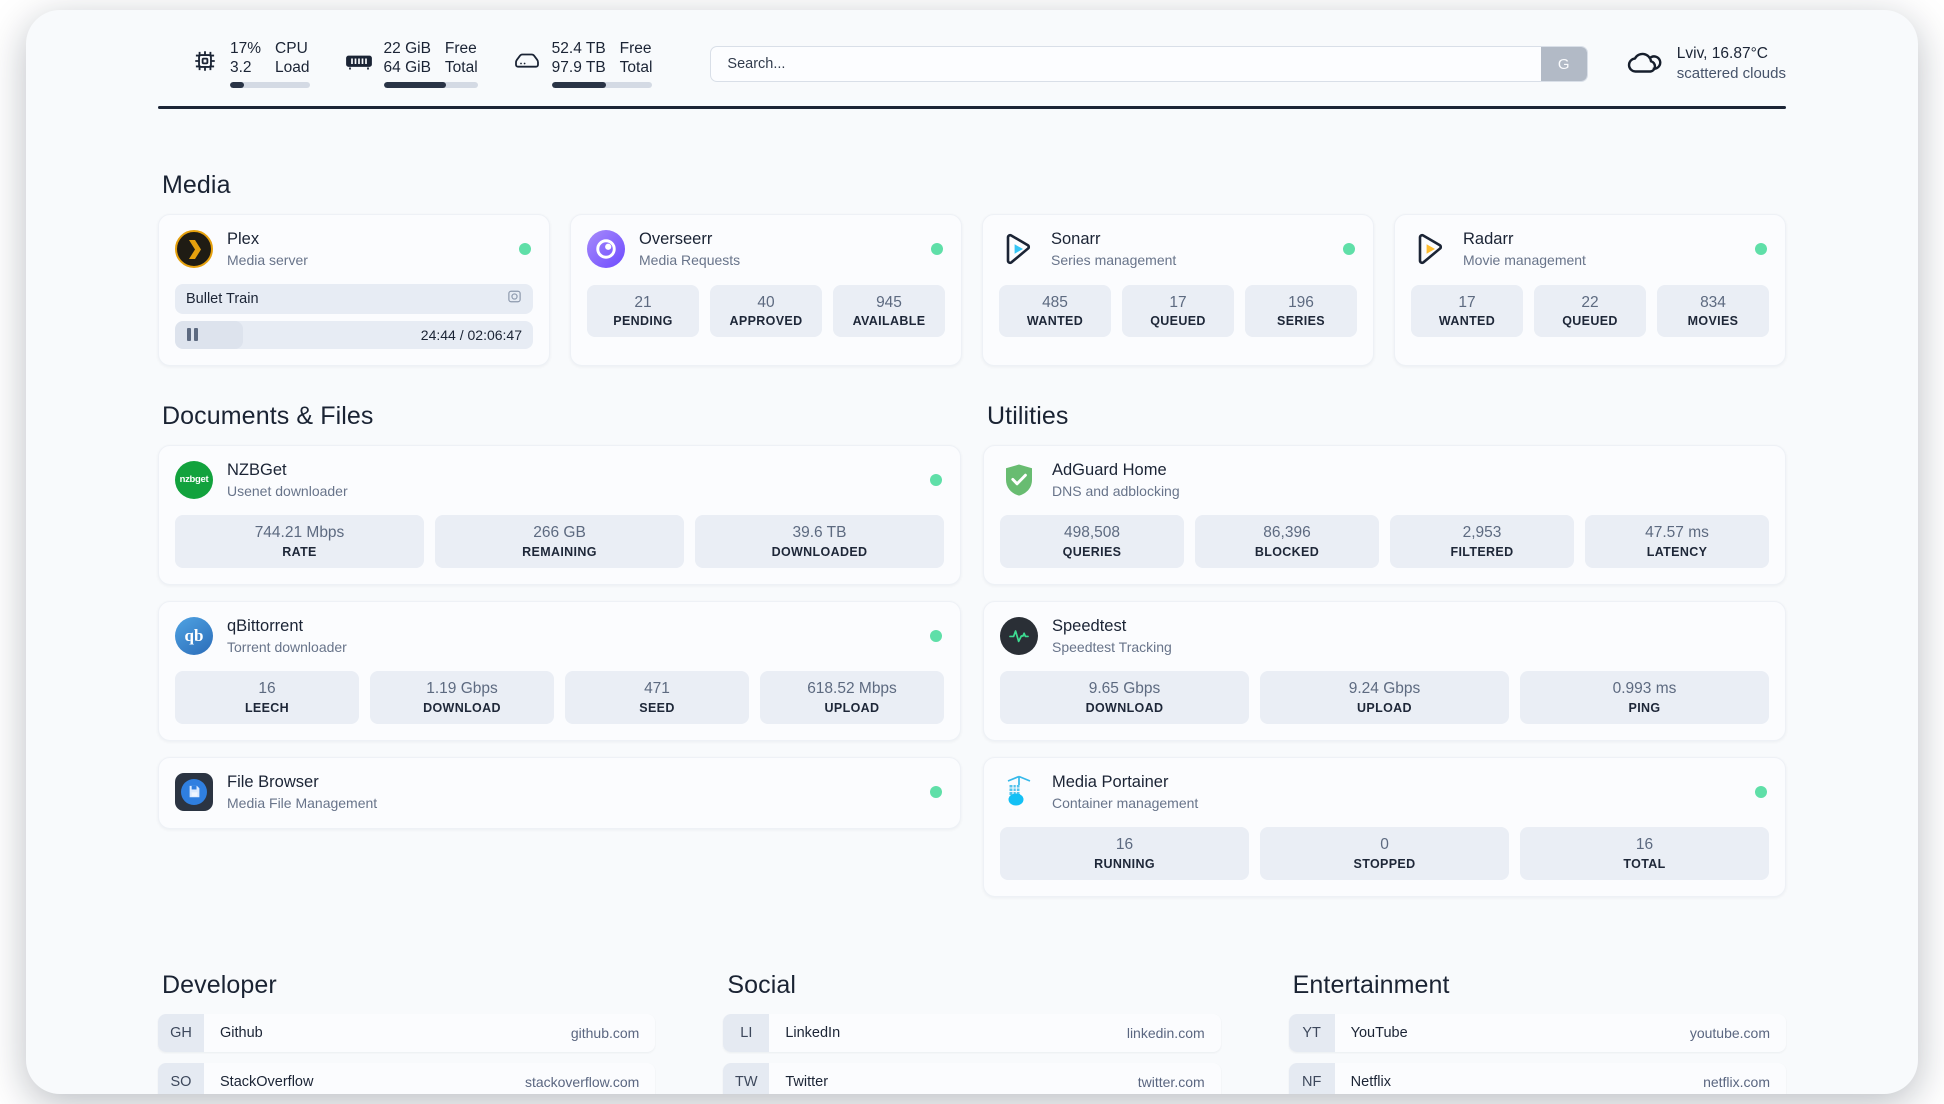 Image resolution: width=1944 pixels, height=1104 pixels. Describe the element at coordinates (1126, 64) in the screenshot. I see `search-input` at that location.